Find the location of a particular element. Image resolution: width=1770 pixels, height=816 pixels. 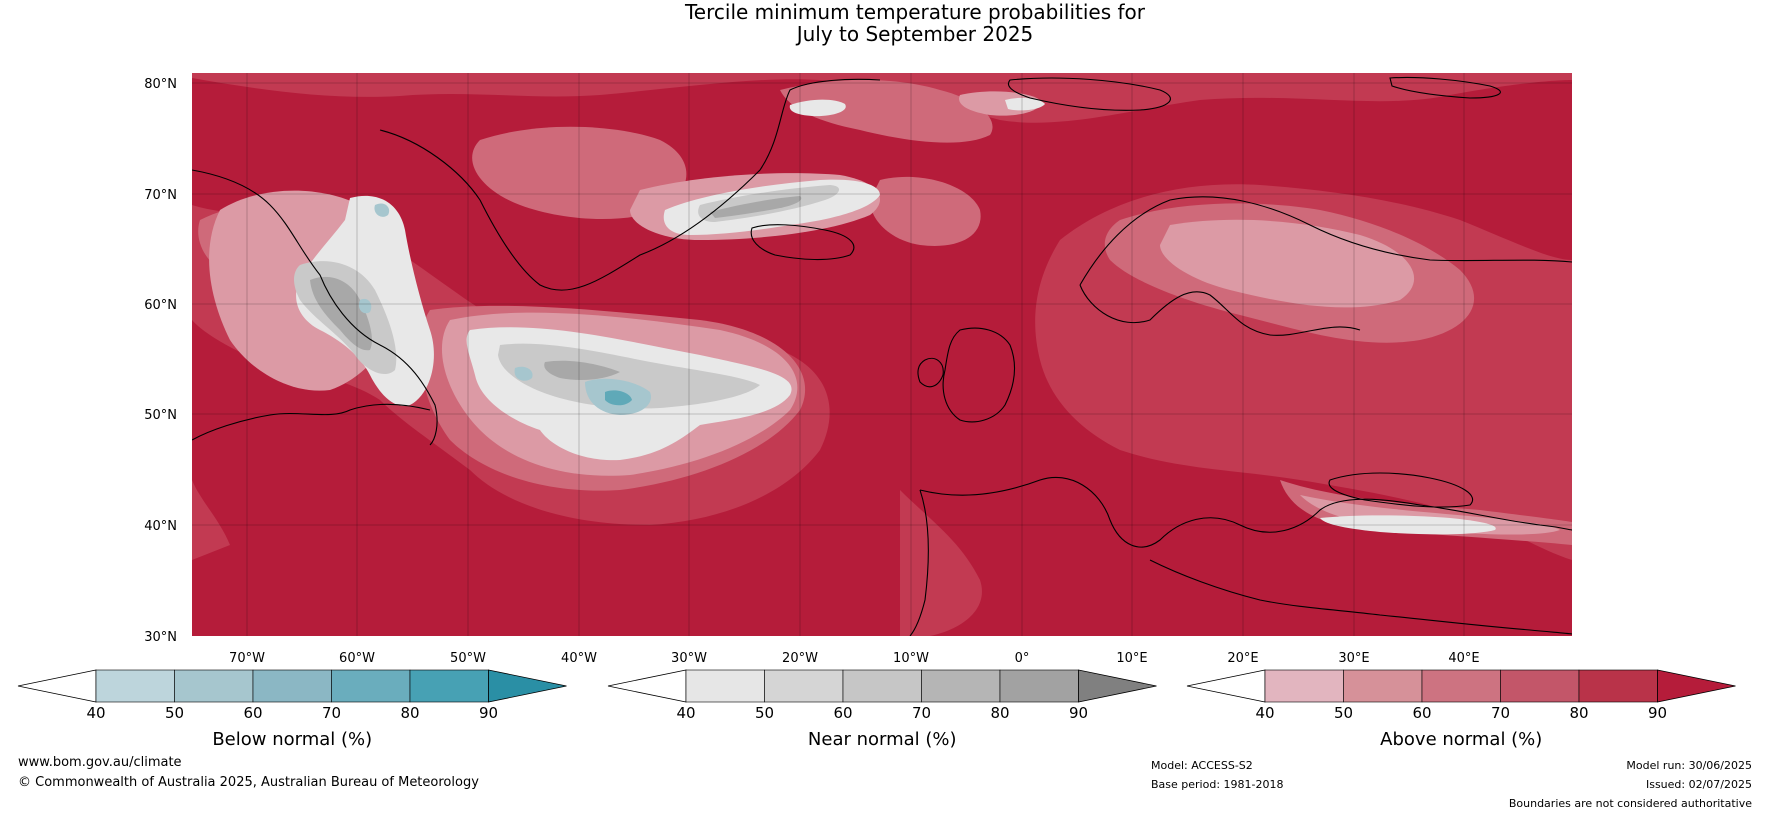

model-text: Model: ACCESS-S2 is located at coordinates (1202, 765).